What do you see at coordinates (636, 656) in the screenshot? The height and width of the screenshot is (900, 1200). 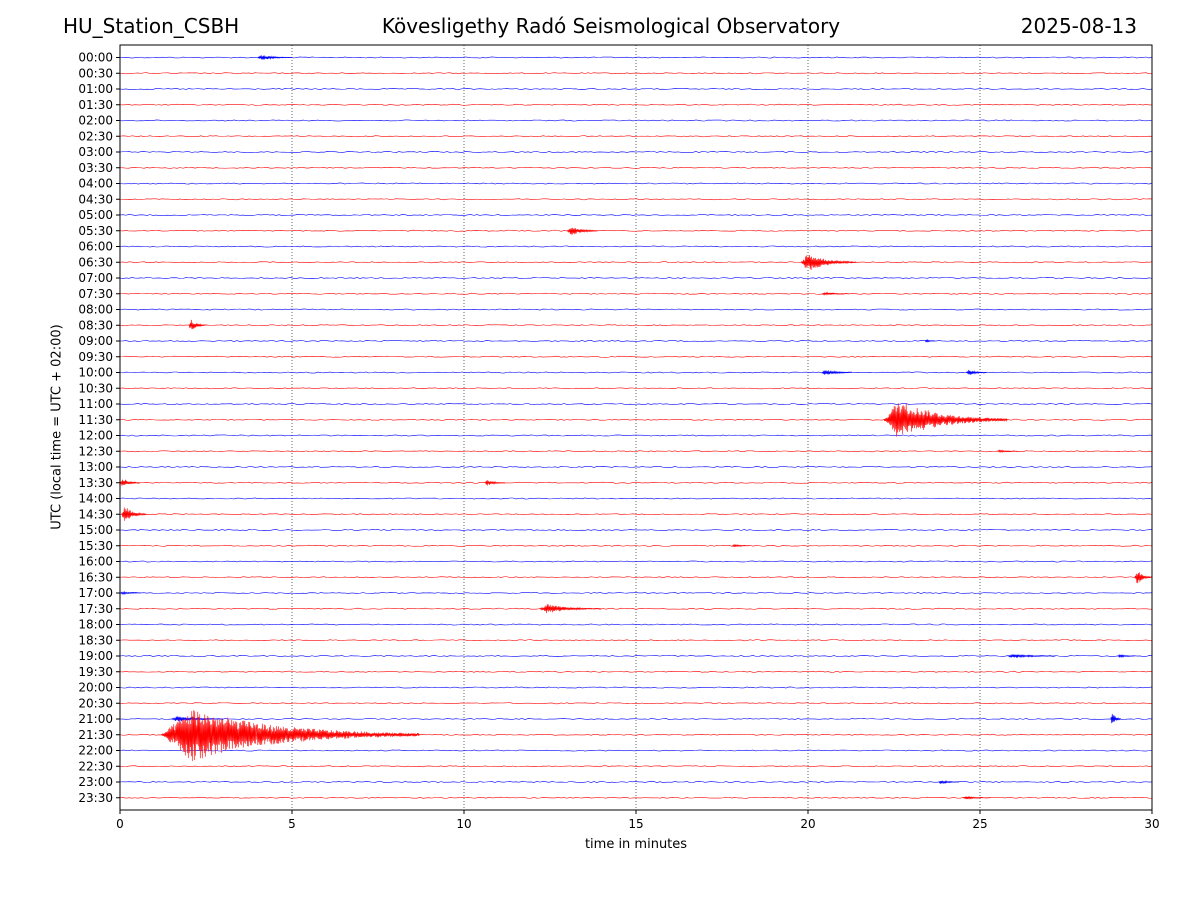 I see `trace-1900` at bounding box center [636, 656].